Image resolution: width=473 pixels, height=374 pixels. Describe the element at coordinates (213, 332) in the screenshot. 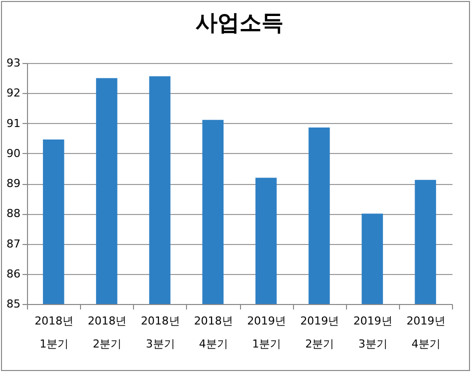

I see `x-tick-label: 2018년 4분기` at that location.